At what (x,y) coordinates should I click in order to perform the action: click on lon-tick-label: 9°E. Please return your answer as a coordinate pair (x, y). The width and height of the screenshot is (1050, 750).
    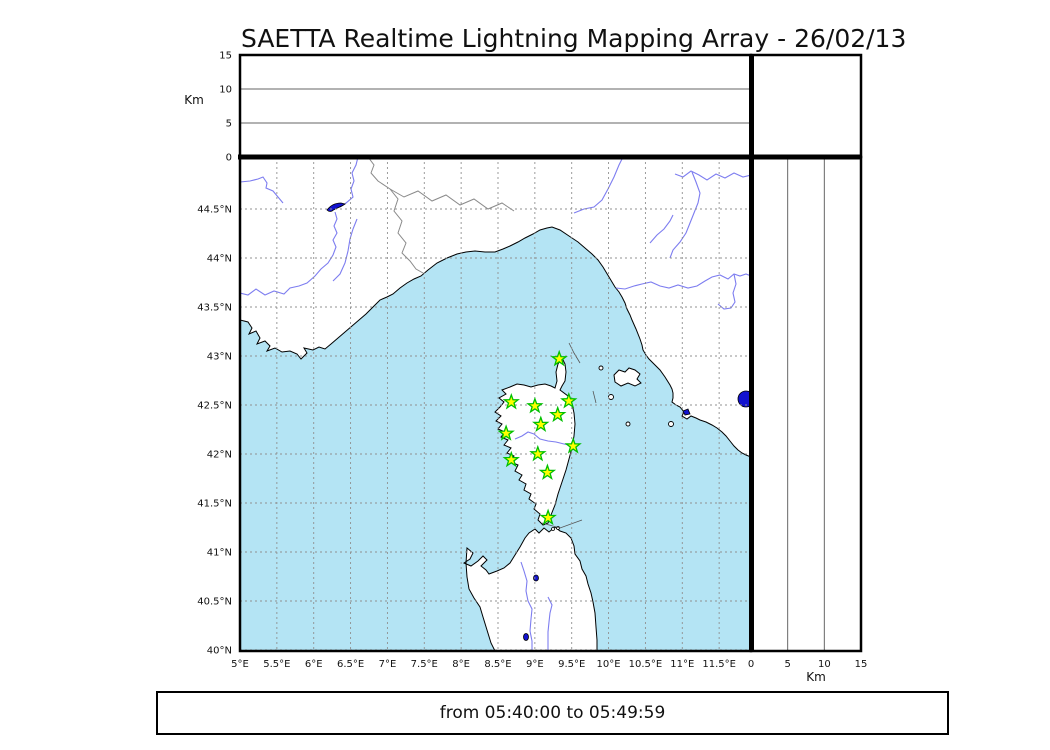
    Looking at the image, I should click on (535, 664).